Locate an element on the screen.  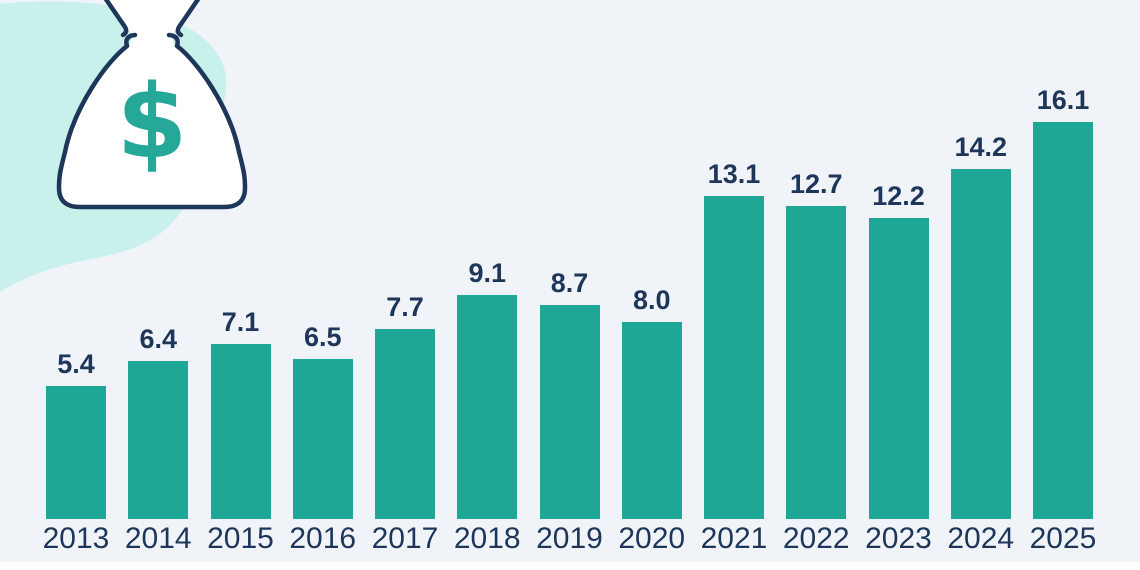
bar-column: 5.4 2013 is located at coordinates (76, 451).